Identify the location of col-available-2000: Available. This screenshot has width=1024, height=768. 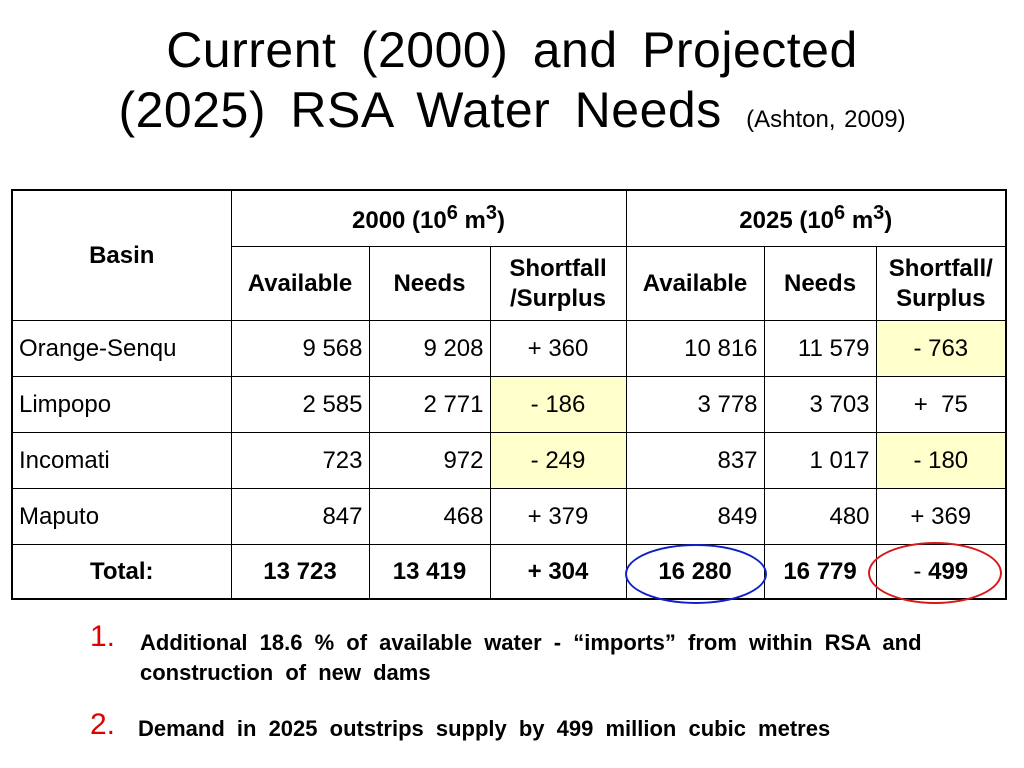
(300, 283).